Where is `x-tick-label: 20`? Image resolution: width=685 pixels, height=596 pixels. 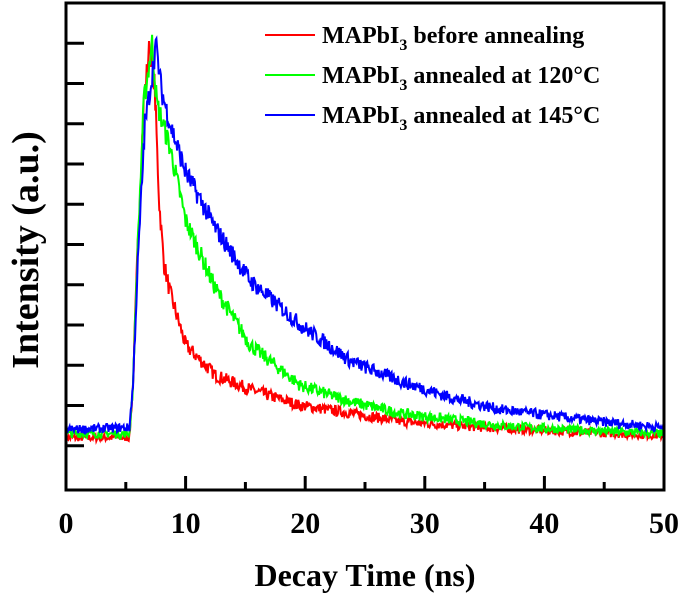
x-tick-label: 20 is located at coordinates (305, 523).